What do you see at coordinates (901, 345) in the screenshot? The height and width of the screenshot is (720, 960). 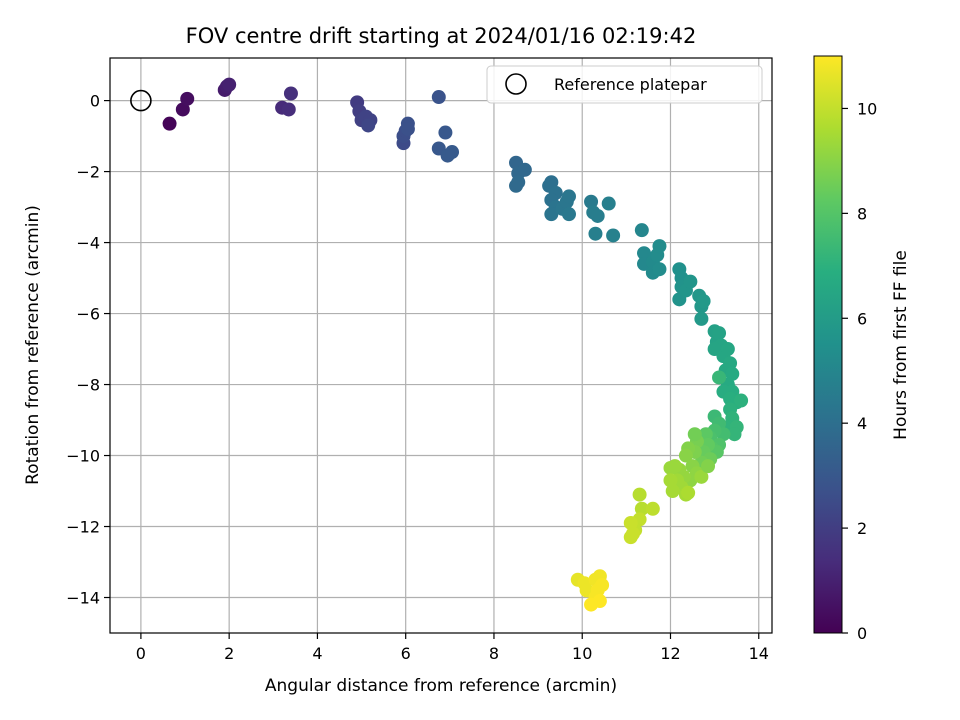 I see `colorbar-label: Hours from first FF file` at bounding box center [901, 345].